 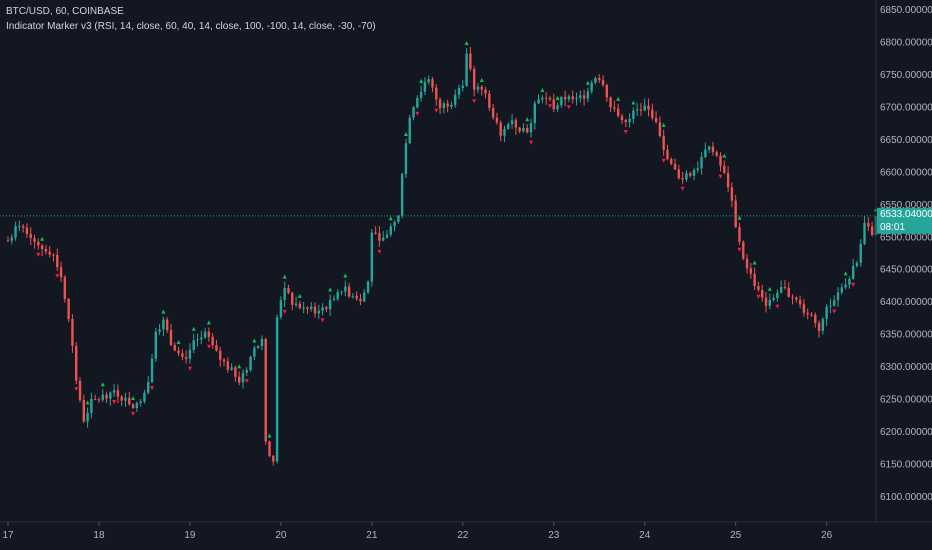 I want to click on x-tick-label: 25, so click(x=736, y=535).